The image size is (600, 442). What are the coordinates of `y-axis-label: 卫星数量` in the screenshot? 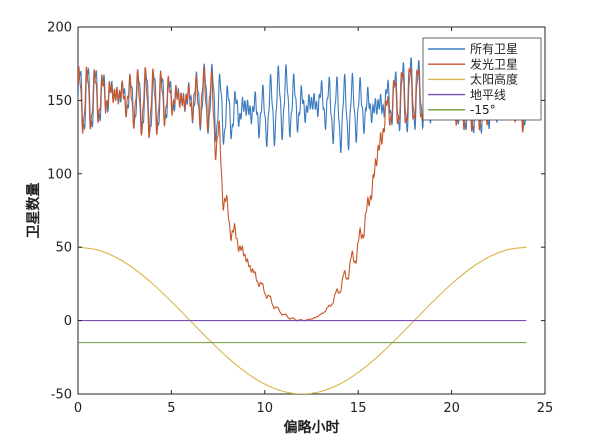 It's located at (33, 211).